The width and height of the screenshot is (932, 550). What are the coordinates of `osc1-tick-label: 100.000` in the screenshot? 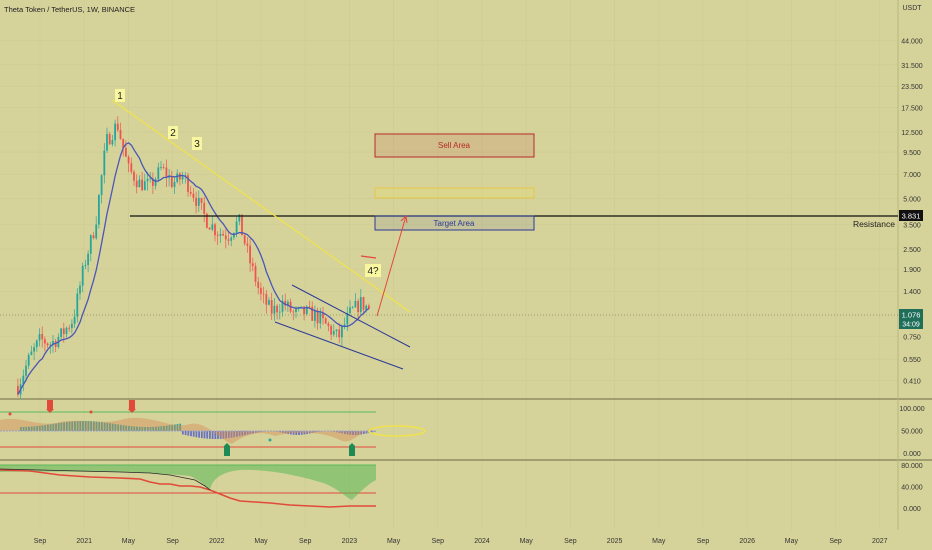 It's located at (911, 409).